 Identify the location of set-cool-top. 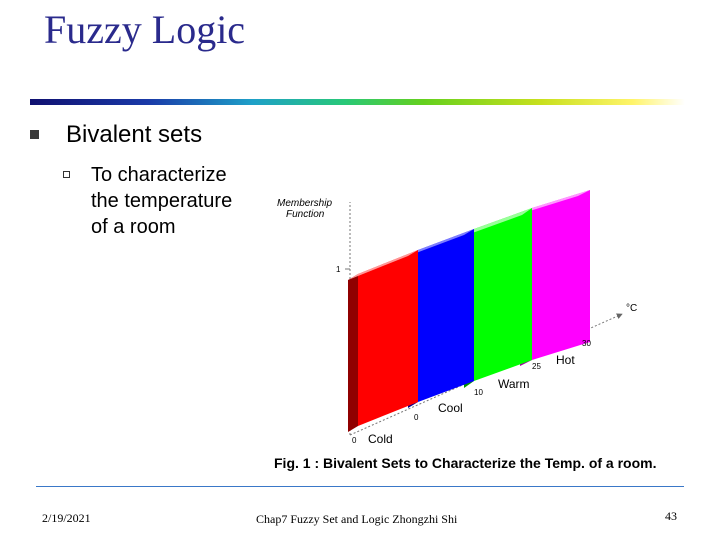
(441, 242).